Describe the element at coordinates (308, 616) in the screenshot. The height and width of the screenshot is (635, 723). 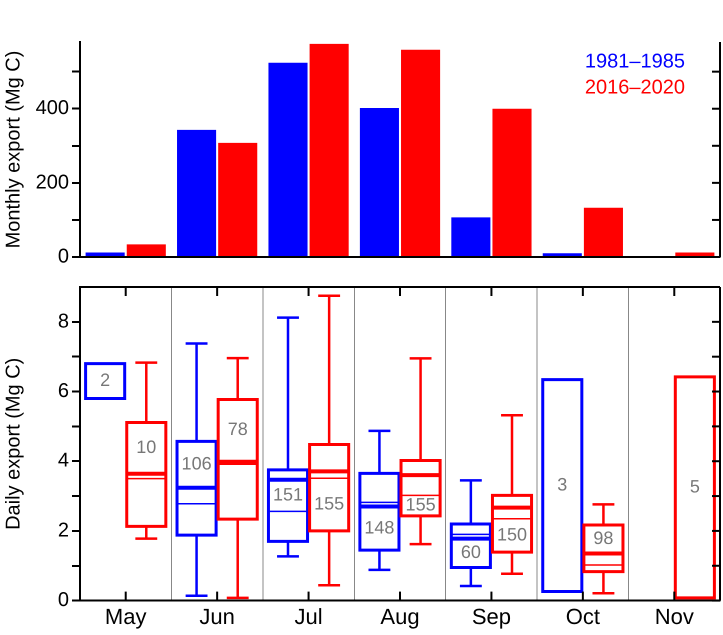
I see `x-tick-label: Jul` at that location.